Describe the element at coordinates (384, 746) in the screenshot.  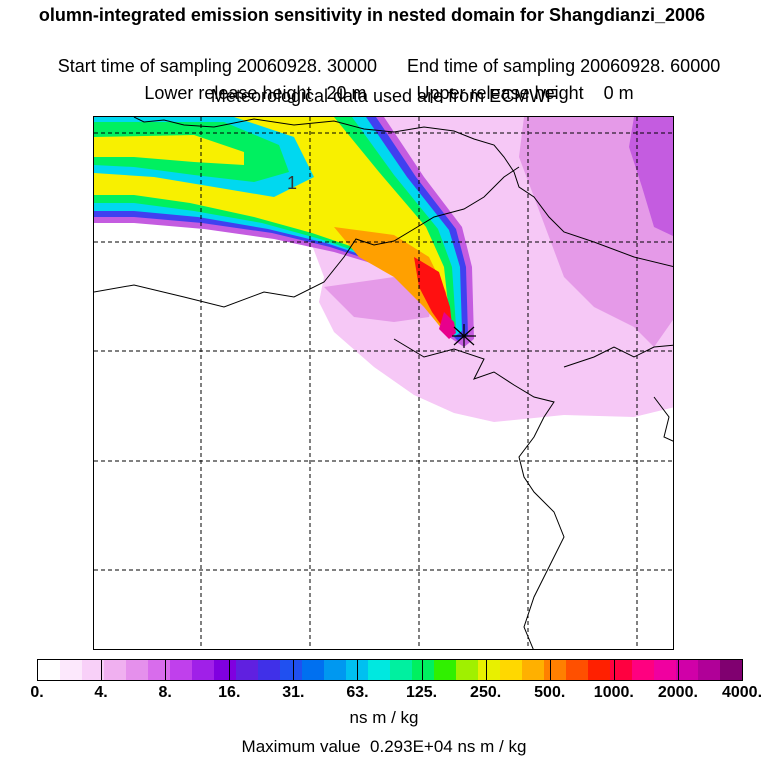
I see `maximum-value-text: Maximum value 0.293E+04 ns m / kg` at that location.